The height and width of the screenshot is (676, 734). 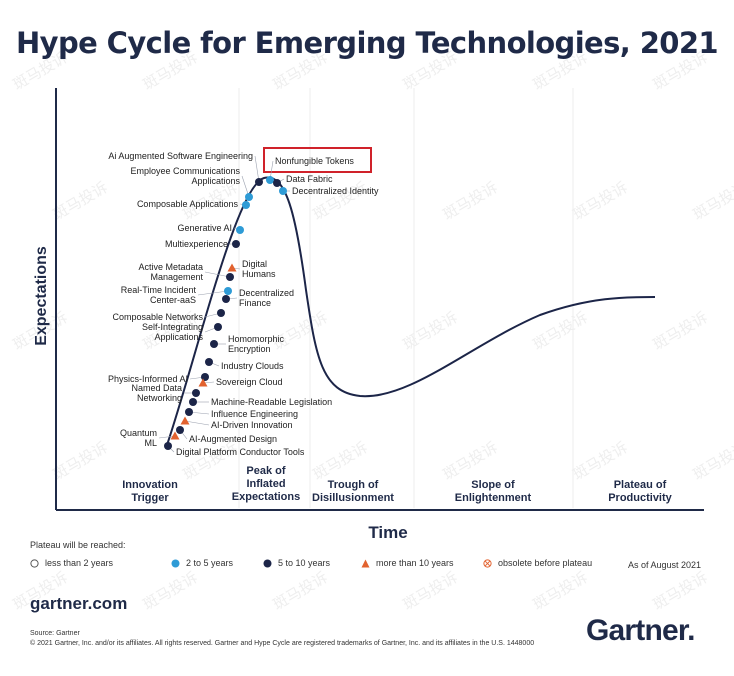 What do you see at coordinates (254, 414) in the screenshot?
I see `label-influence-engineering: Influence Engineering` at bounding box center [254, 414].